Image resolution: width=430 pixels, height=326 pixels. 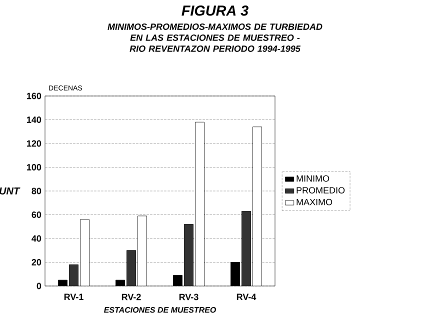 What do you see at coordinates (160, 310) in the screenshot?
I see `x-axis-title: ESTACIONES DE MUESTREO` at bounding box center [160, 310].